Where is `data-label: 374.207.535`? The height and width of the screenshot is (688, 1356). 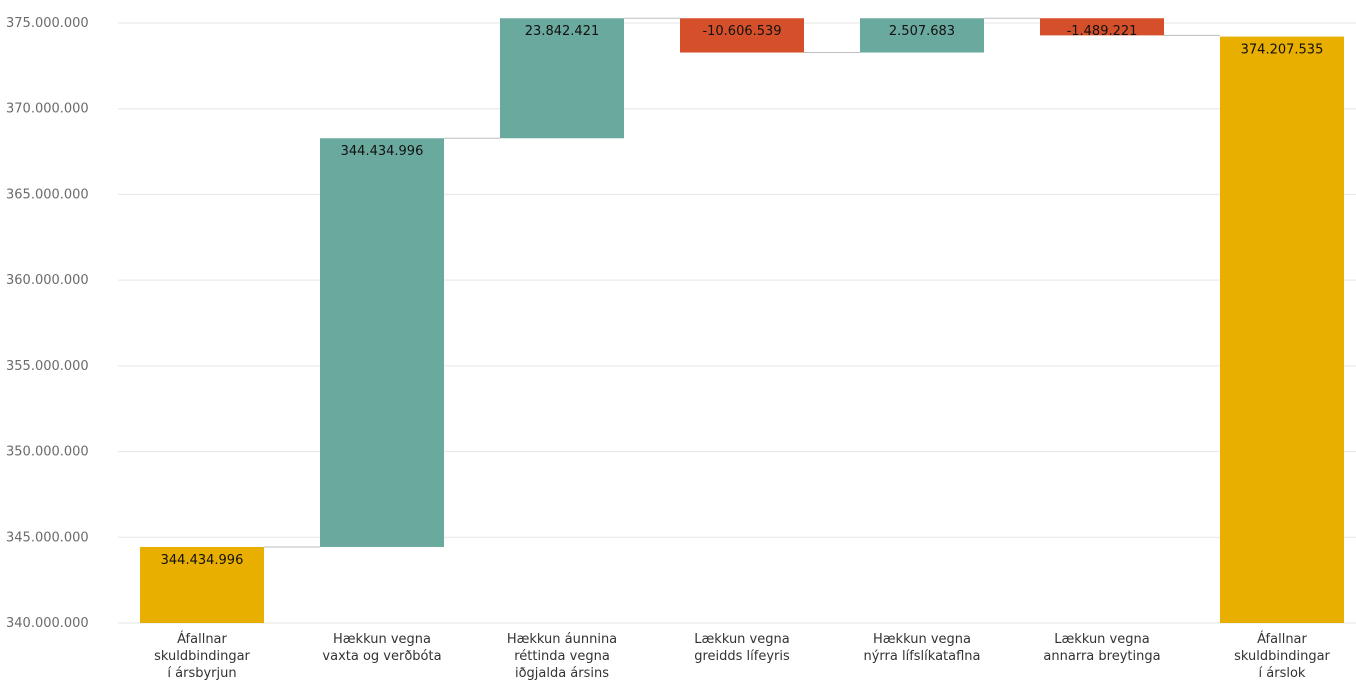
data-label: 374.207.535 is located at coordinates (1282, 50).